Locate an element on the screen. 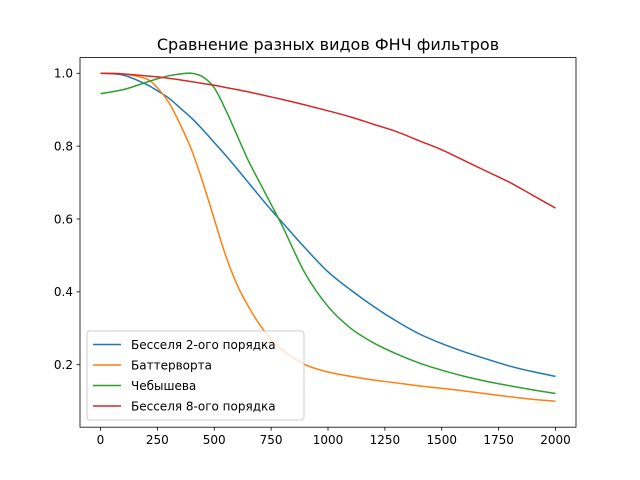 This screenshot has height=480, width=640. x-tick-label: 0 is located at coordinates (101, 440).